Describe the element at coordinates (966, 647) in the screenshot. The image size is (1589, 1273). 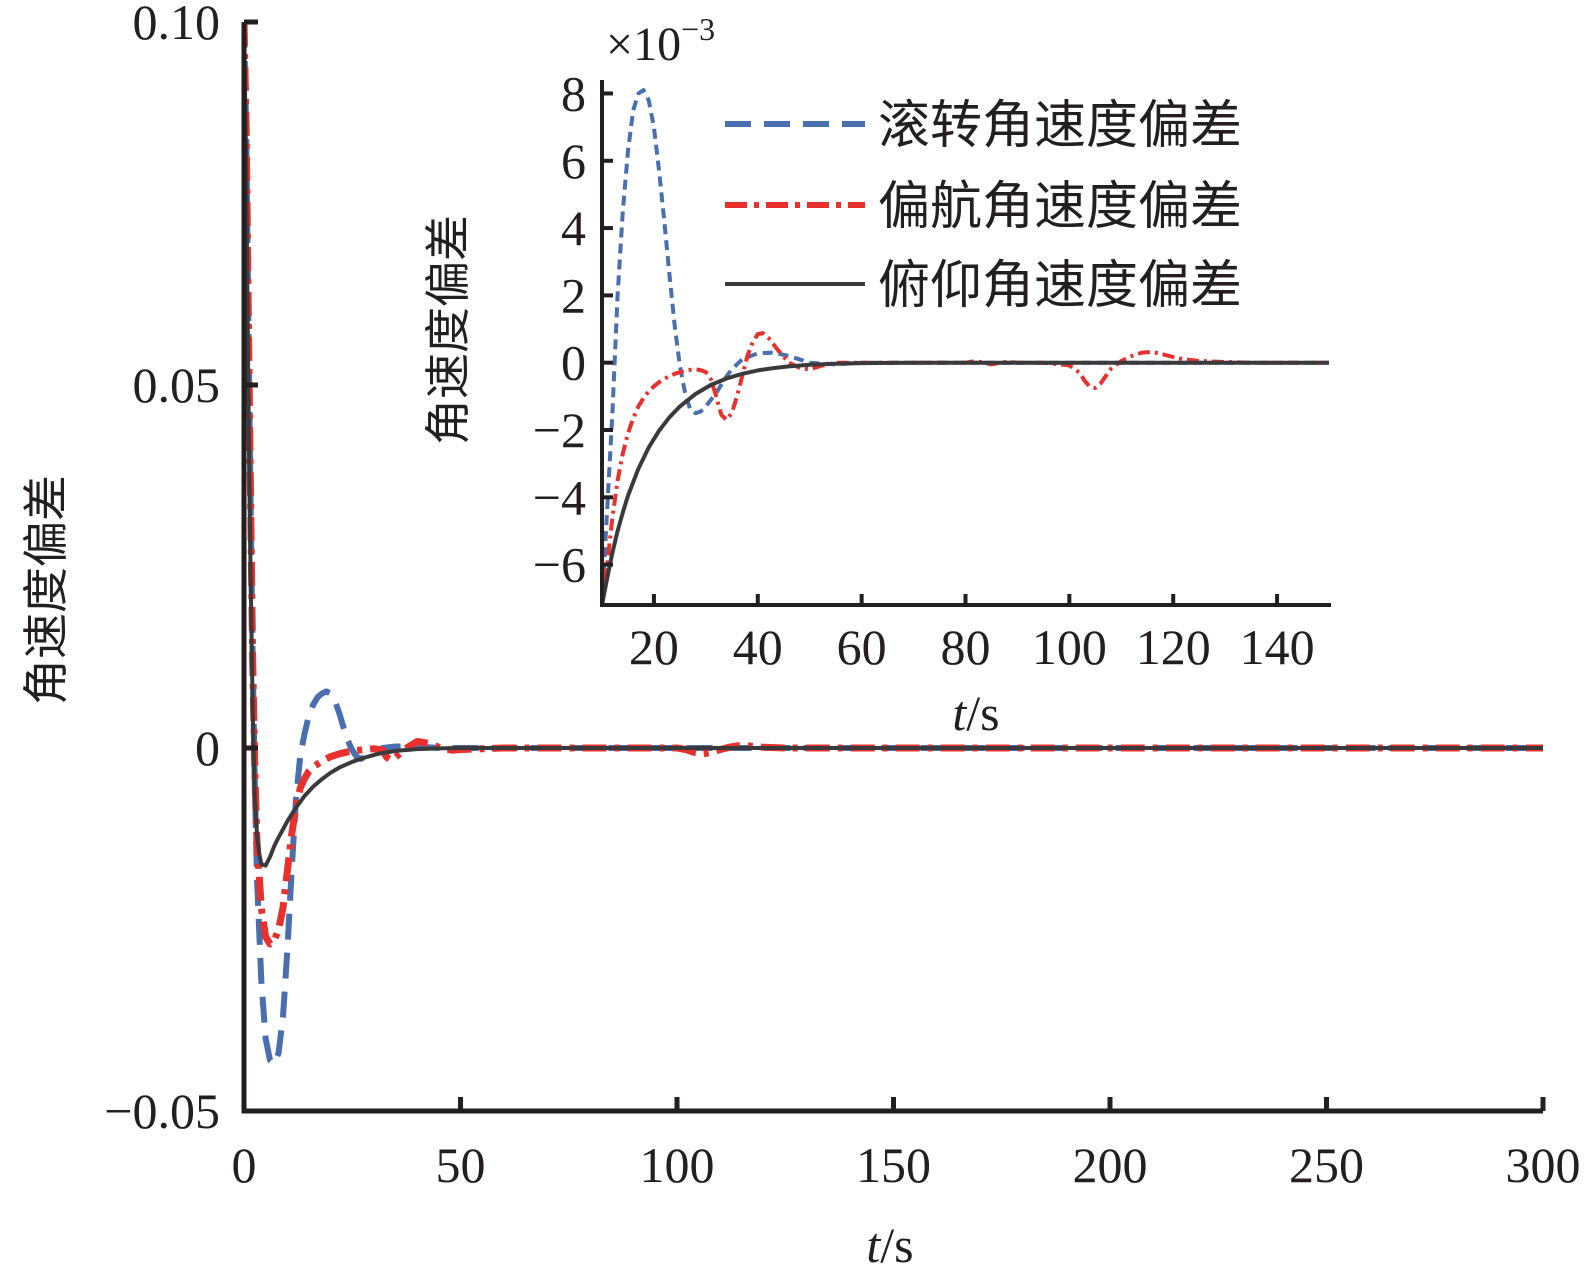
I see `inset-x-tick-label: 80` at that location.